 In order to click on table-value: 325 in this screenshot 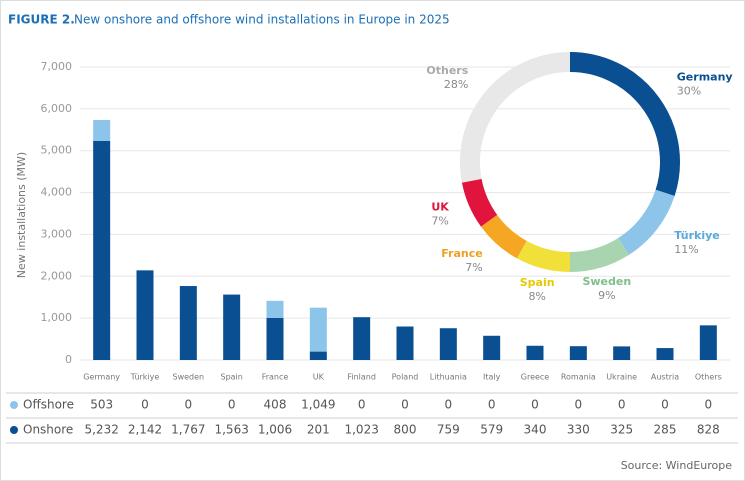, I will do `click(621, 430)`.